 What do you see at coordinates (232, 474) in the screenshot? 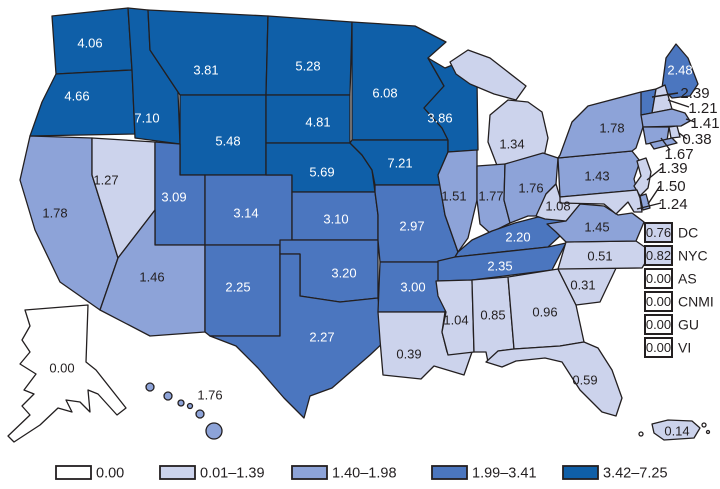
I see `legend-label-1: 0.01–1.39` at bounding box center [232, 474].